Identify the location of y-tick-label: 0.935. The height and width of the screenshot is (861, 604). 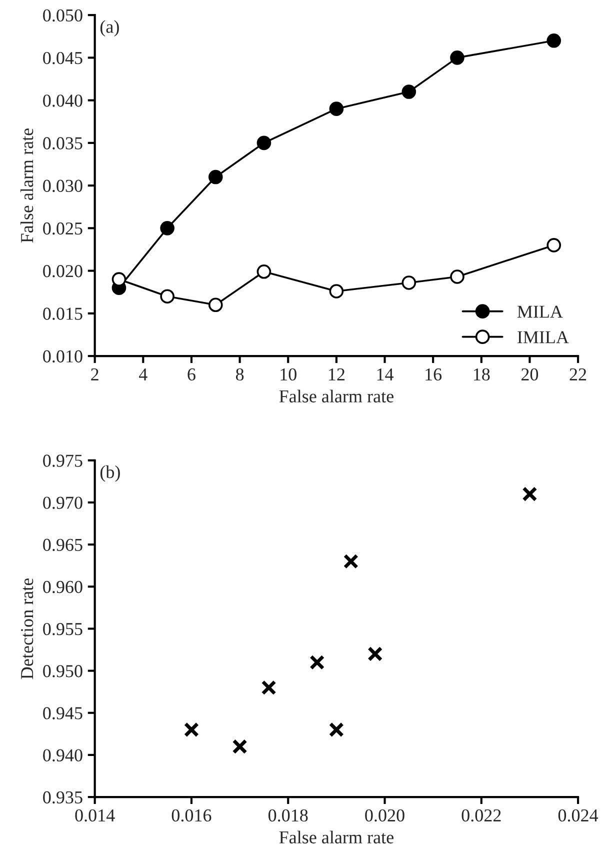
(62, 797).